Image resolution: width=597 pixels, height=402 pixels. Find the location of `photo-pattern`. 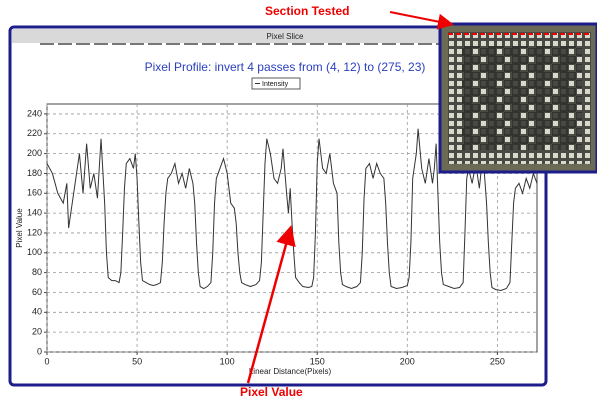

photo-pattern is located at coordinates (522, 98).